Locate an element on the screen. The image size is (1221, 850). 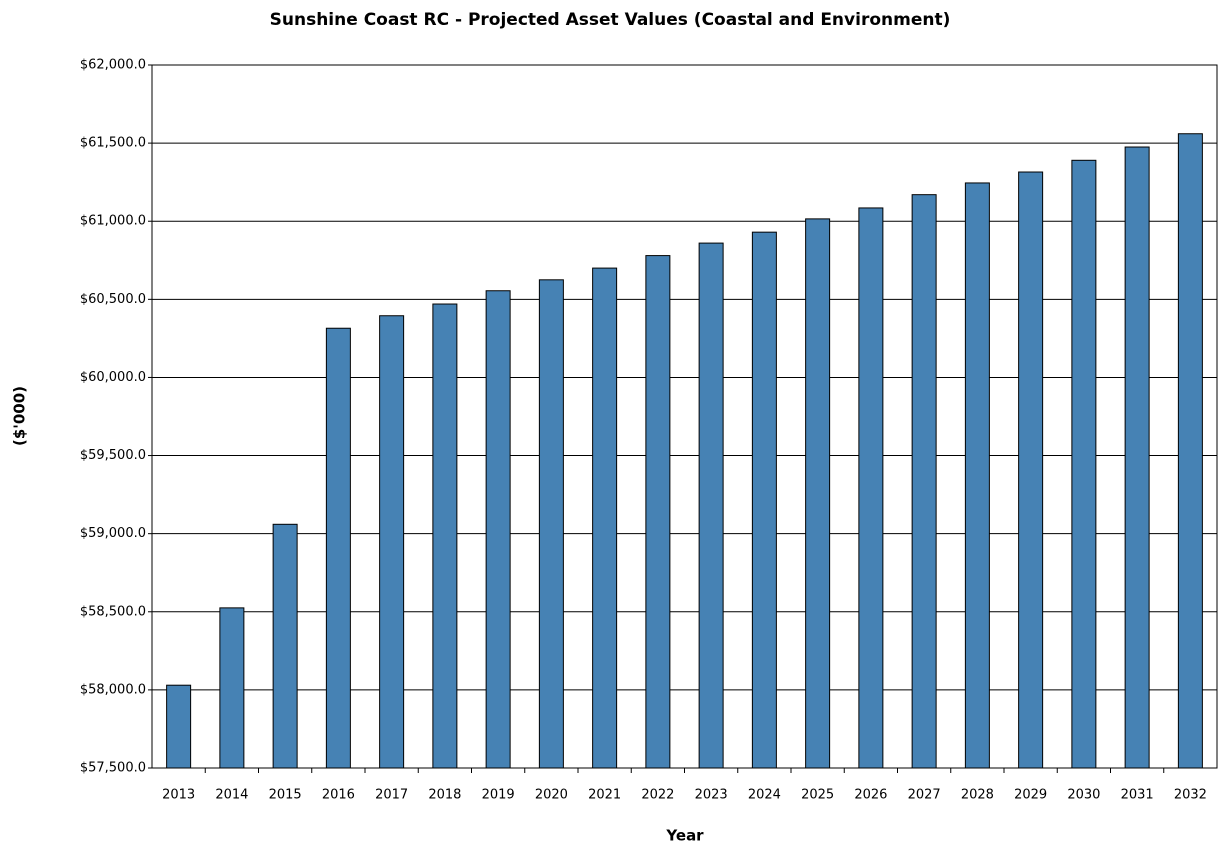
x-tick-label: 2020 is located at coordinates (551, 795).